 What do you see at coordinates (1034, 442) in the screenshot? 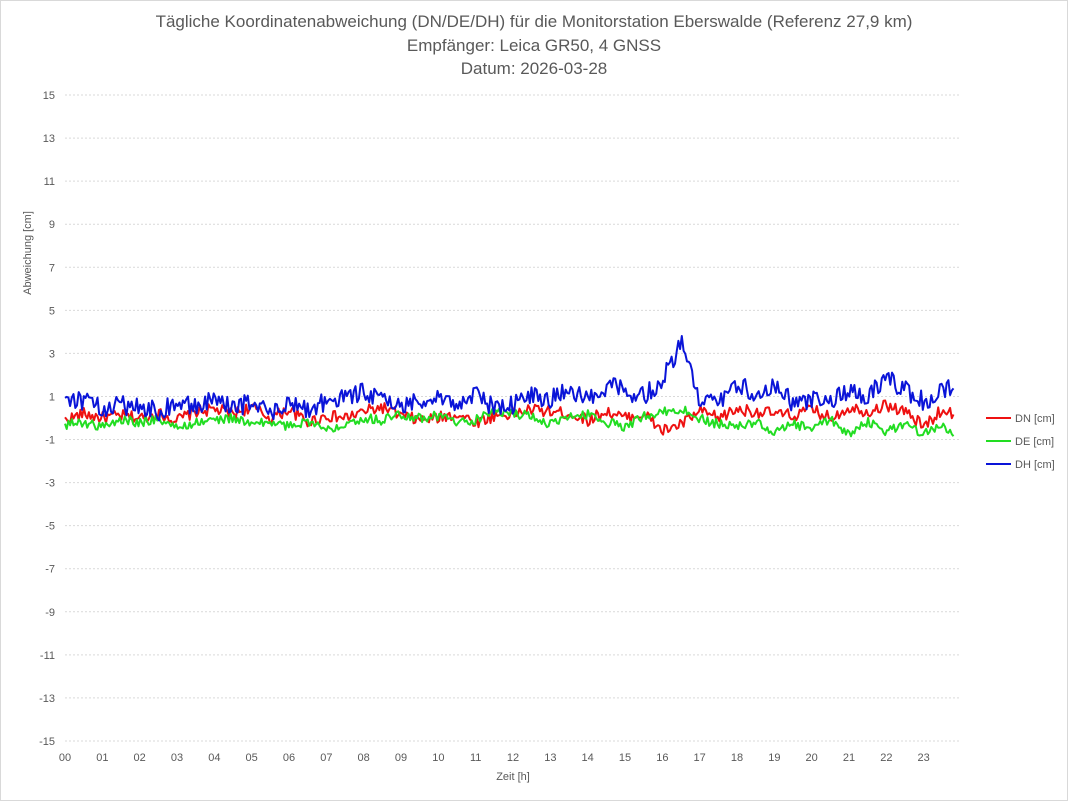
I see `legend-label: DE [cm]` at bounding box center [1034, 442].